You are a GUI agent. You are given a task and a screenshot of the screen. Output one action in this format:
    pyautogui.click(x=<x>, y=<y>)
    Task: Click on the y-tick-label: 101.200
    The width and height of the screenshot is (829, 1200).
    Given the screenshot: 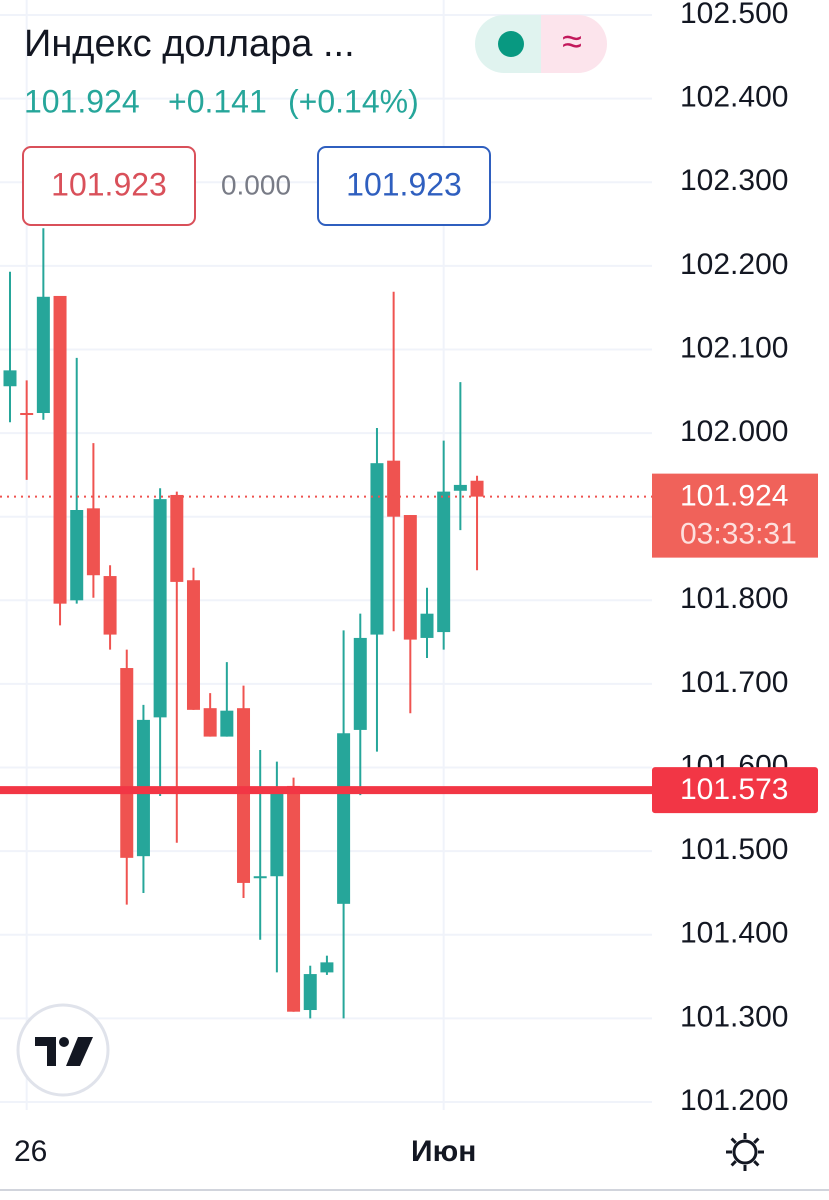 What is the action you would take?
    pyautogui.click(x=734, y=1100)
    